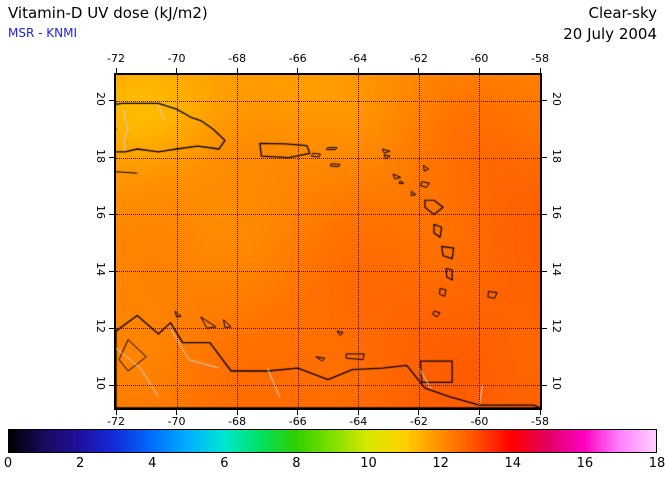  I want to click on chart-source-label: MSR - KNMI, so click(43, 33).